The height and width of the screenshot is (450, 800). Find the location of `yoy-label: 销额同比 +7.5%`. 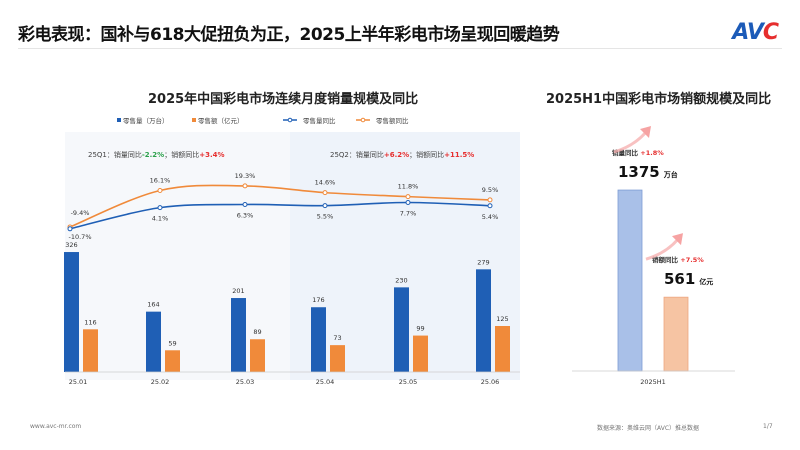

yoy-label: 销额同比 +7.5% is located at coordinates (678, 259).